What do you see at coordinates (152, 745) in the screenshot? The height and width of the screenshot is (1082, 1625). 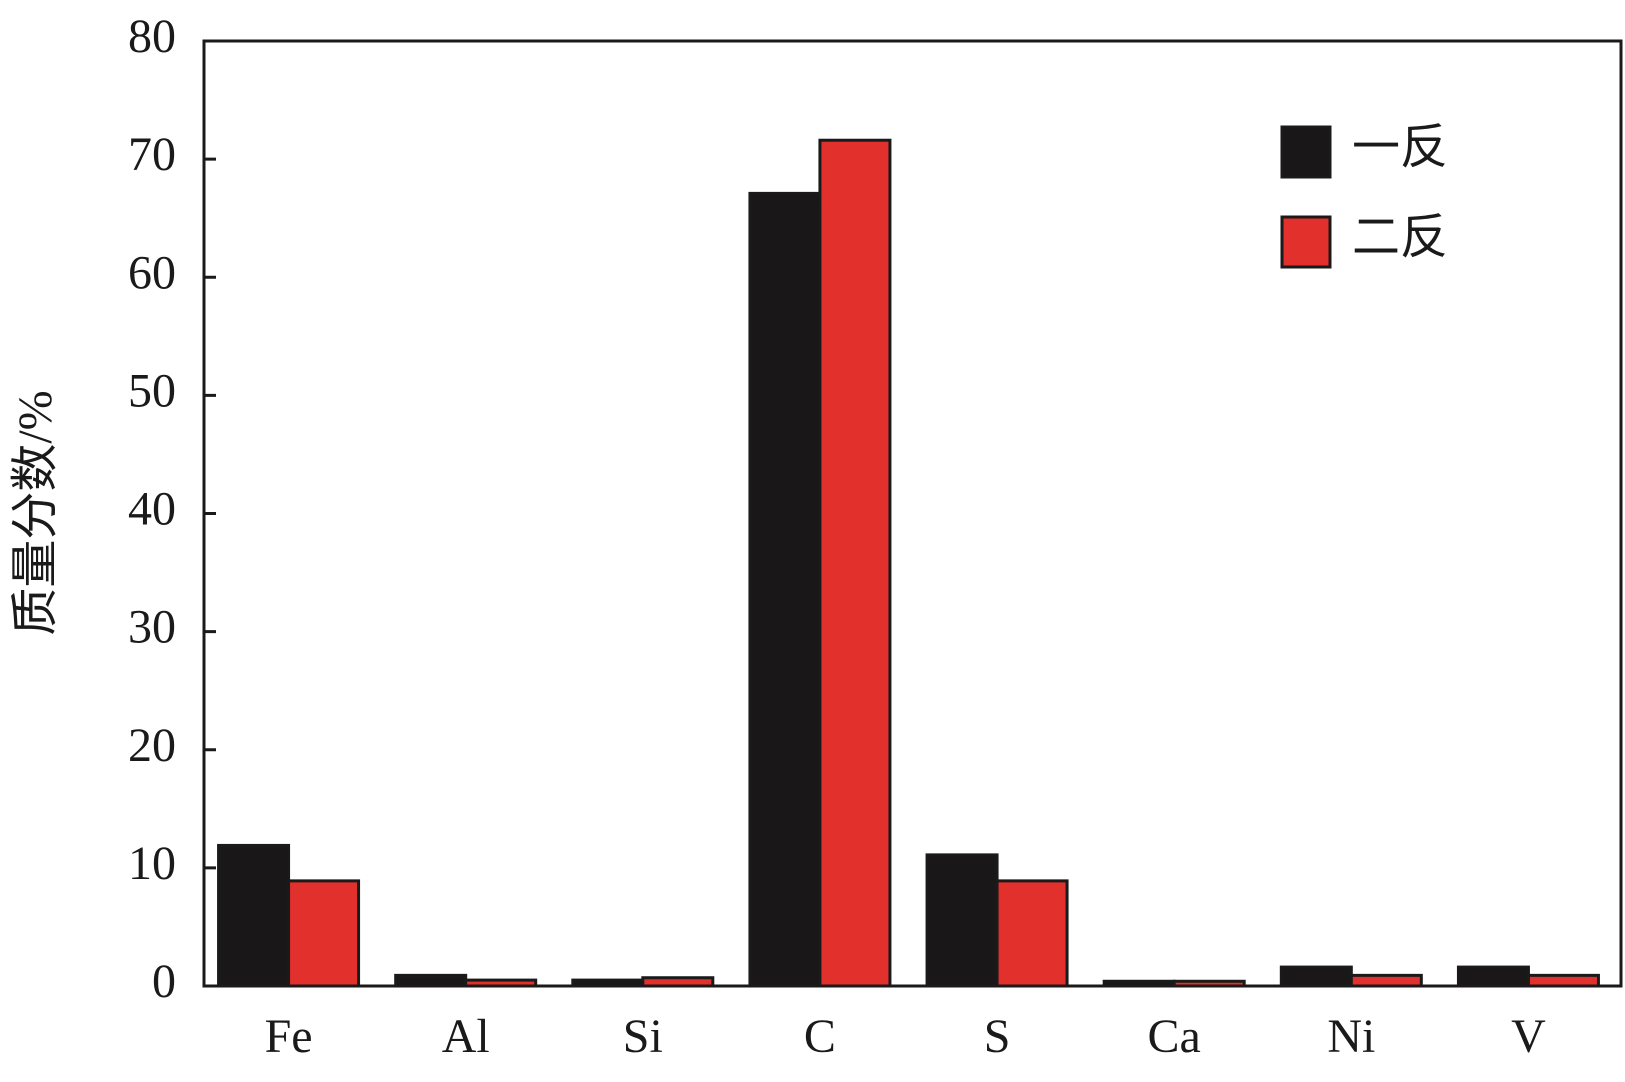 I see `y-tick-label: 20` at bounding box center [152, 745].